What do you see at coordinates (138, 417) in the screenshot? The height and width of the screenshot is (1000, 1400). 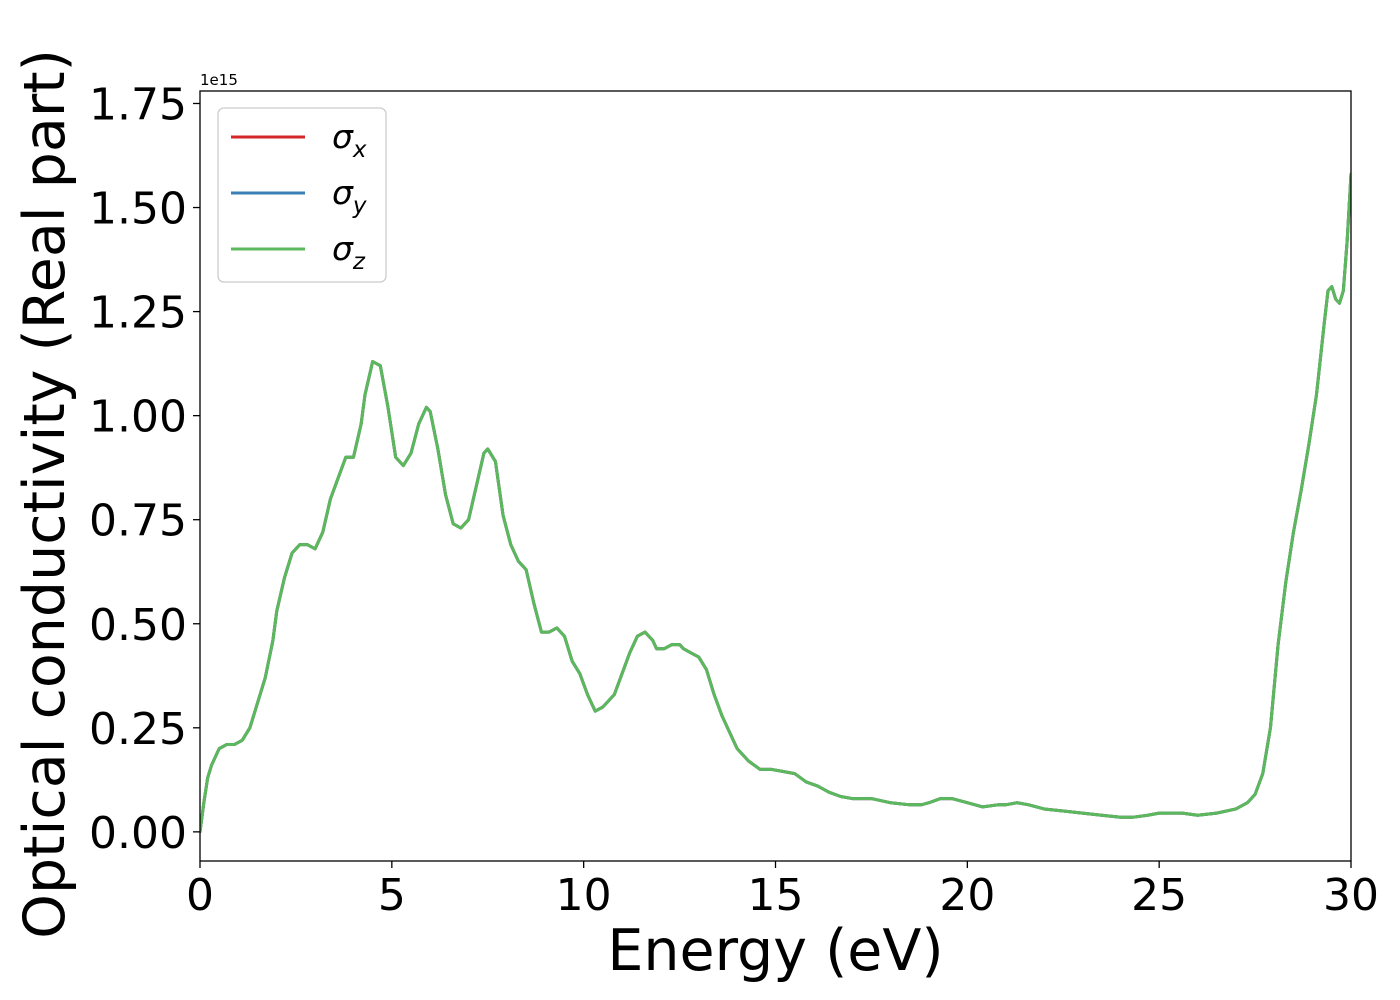 I see `y-tick-label: 1.00` at bounding box center [138, 417].